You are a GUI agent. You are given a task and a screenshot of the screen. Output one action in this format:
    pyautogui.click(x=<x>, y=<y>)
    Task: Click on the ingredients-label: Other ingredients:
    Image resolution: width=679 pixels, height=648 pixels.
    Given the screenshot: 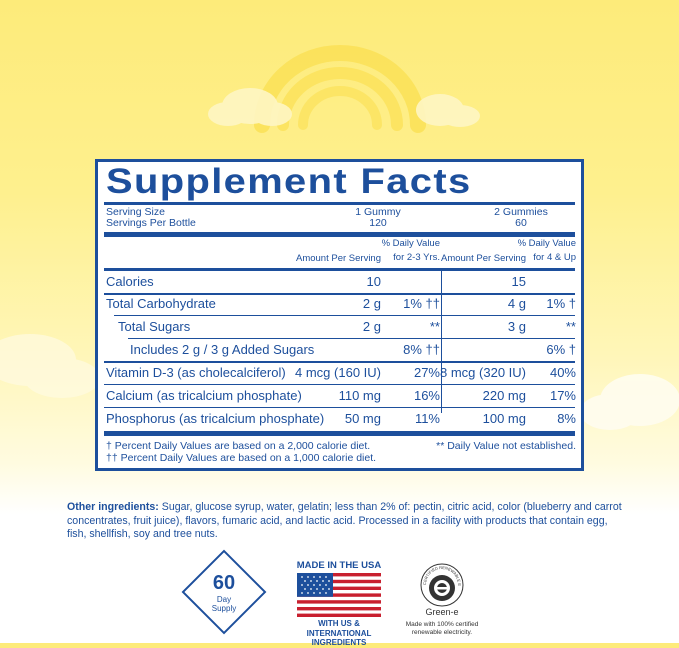 What is the action you would take?
    pyautogui.click(x=113, y=507)
    